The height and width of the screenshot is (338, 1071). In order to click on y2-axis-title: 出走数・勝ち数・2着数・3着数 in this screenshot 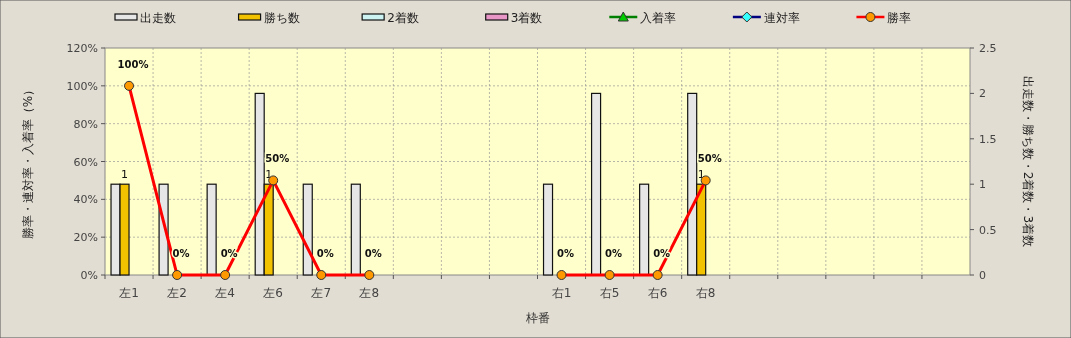, I will do `click(1028, 161)`.